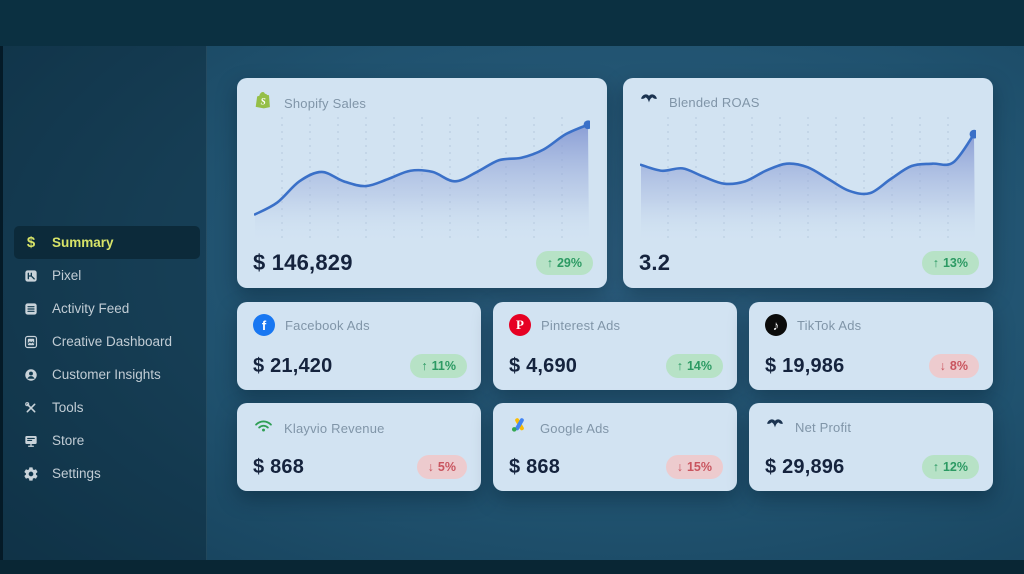 The image size is (1024, 574). What do you see at coordinates (872, 467) in the screenshot?
I see `card-footer: $ 29,896 ↑ 12%` at bounding box center [872, 467].